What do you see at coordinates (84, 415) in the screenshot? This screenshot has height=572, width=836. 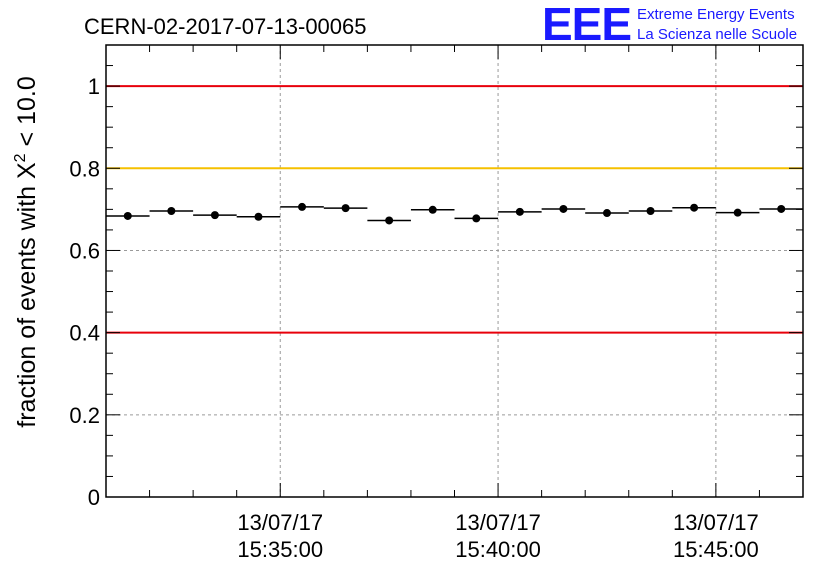 I see `y-tick-label: 0.2` at bounding box center [84, 415].